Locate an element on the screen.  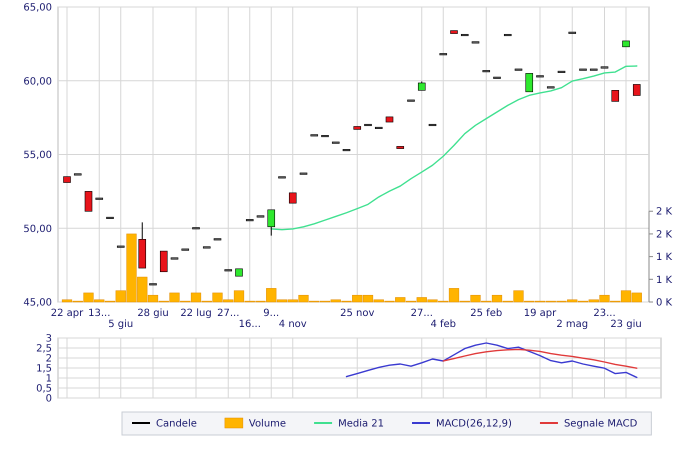
y-tick-label: 1 is located at coordinates (49, 379).